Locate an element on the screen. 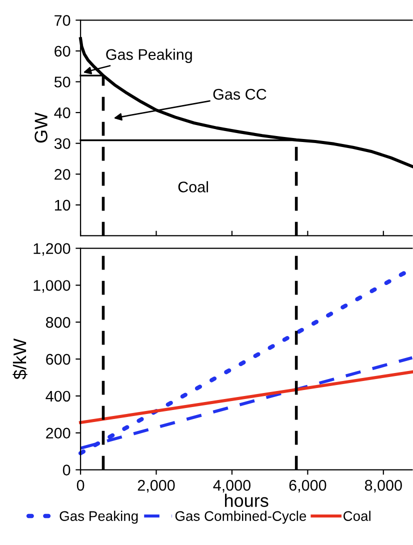  y-tick-label: 1,200 is located at coordinates (52, 249).